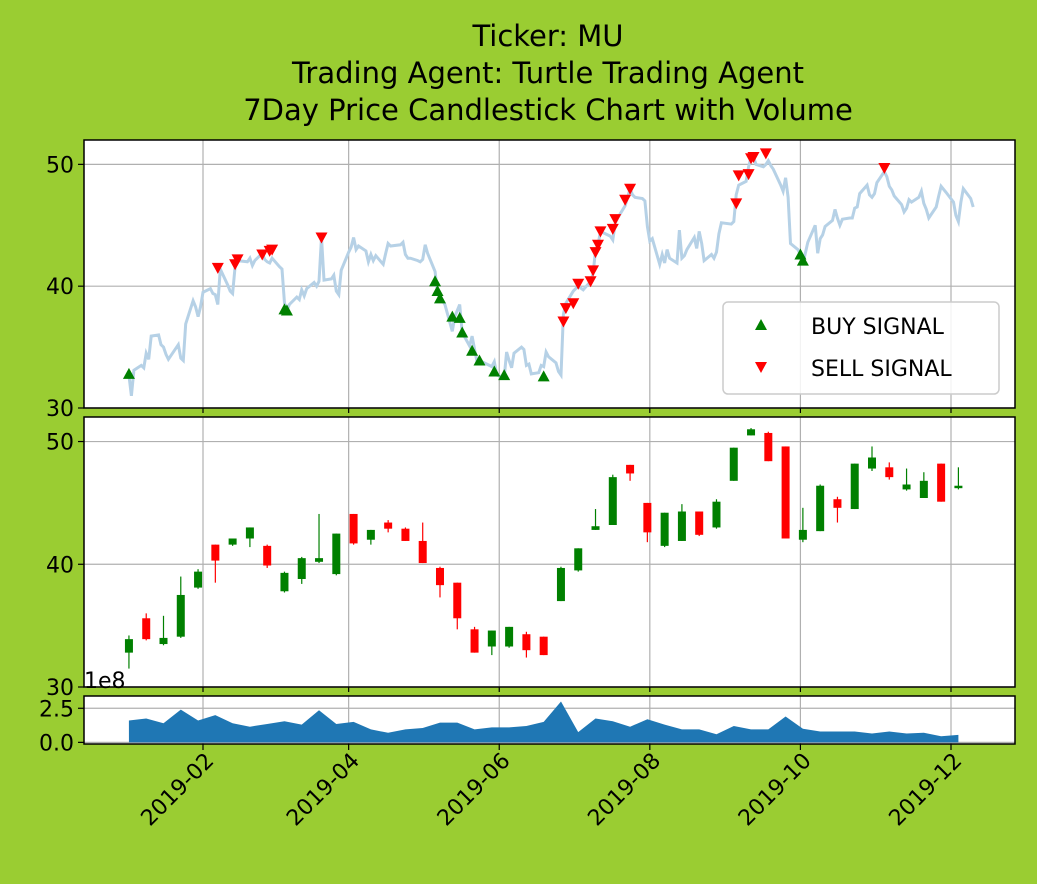 This screenshot has width=1037, height=884. I want to click on candle-y-ticks: 30 40 50, so click(65, 566).